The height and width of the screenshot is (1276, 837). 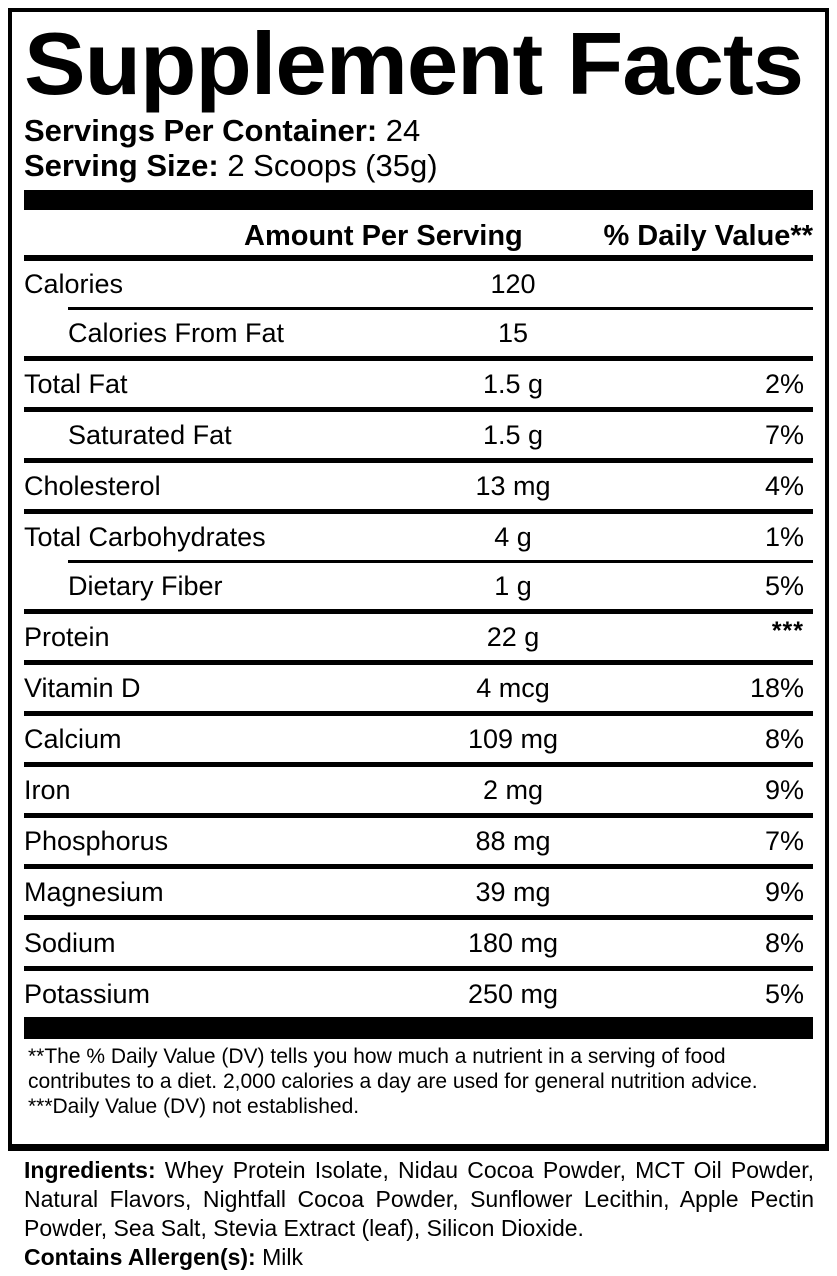 I want to click on serving-size-value: 2 Scoops (35g), so click(x=332, y=165).